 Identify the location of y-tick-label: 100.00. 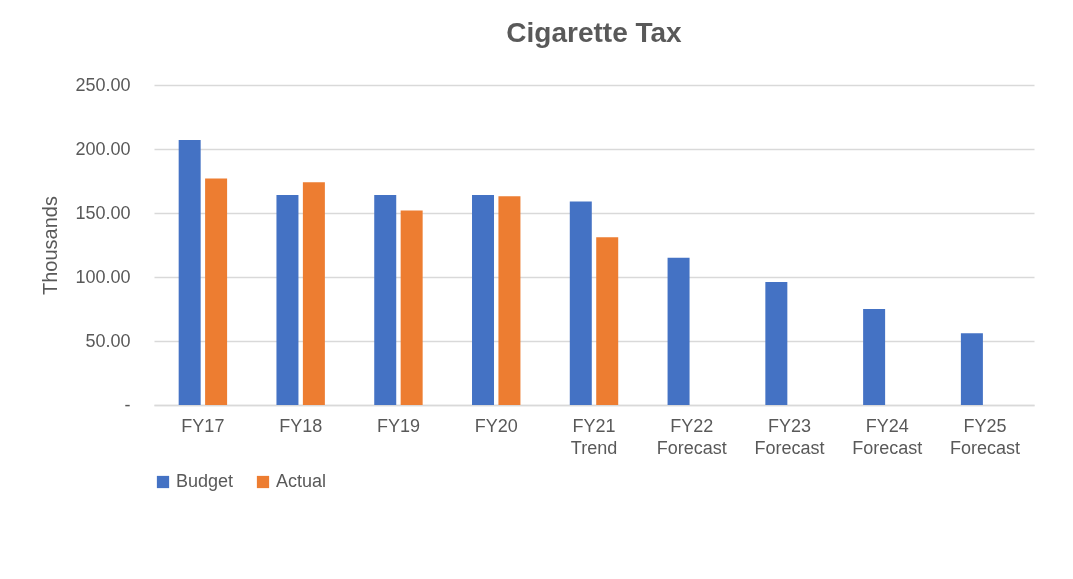
(103, 276).